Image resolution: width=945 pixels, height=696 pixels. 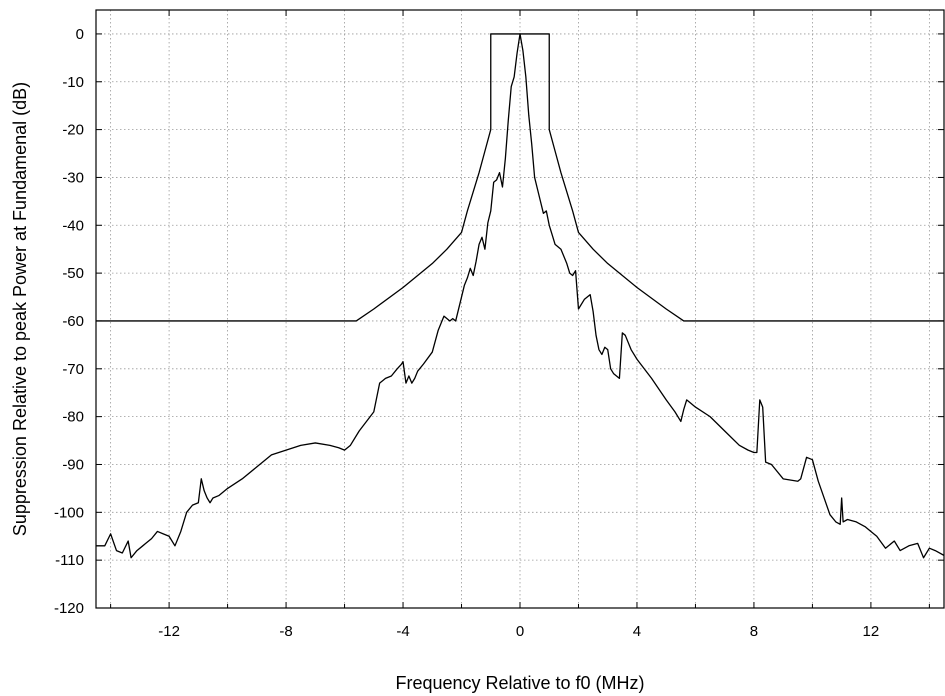 What do you see at coordinates (73, 273) in the screenshot?
I see `y-tick-label: -50` at bounding box center [73, 273].